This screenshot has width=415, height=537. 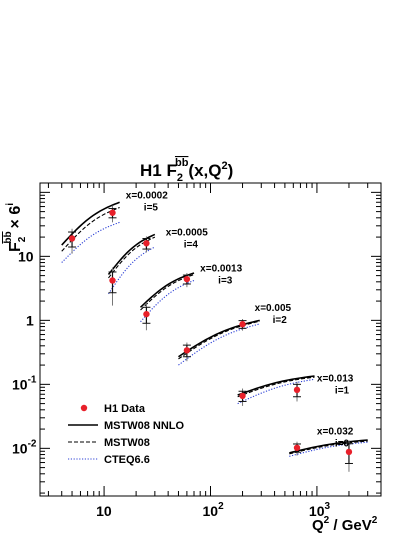 What do you see at coordinates (125, 409) in the screenshot?
I see `legend-label-data: H1 Data` at bounding box center [125, 409].